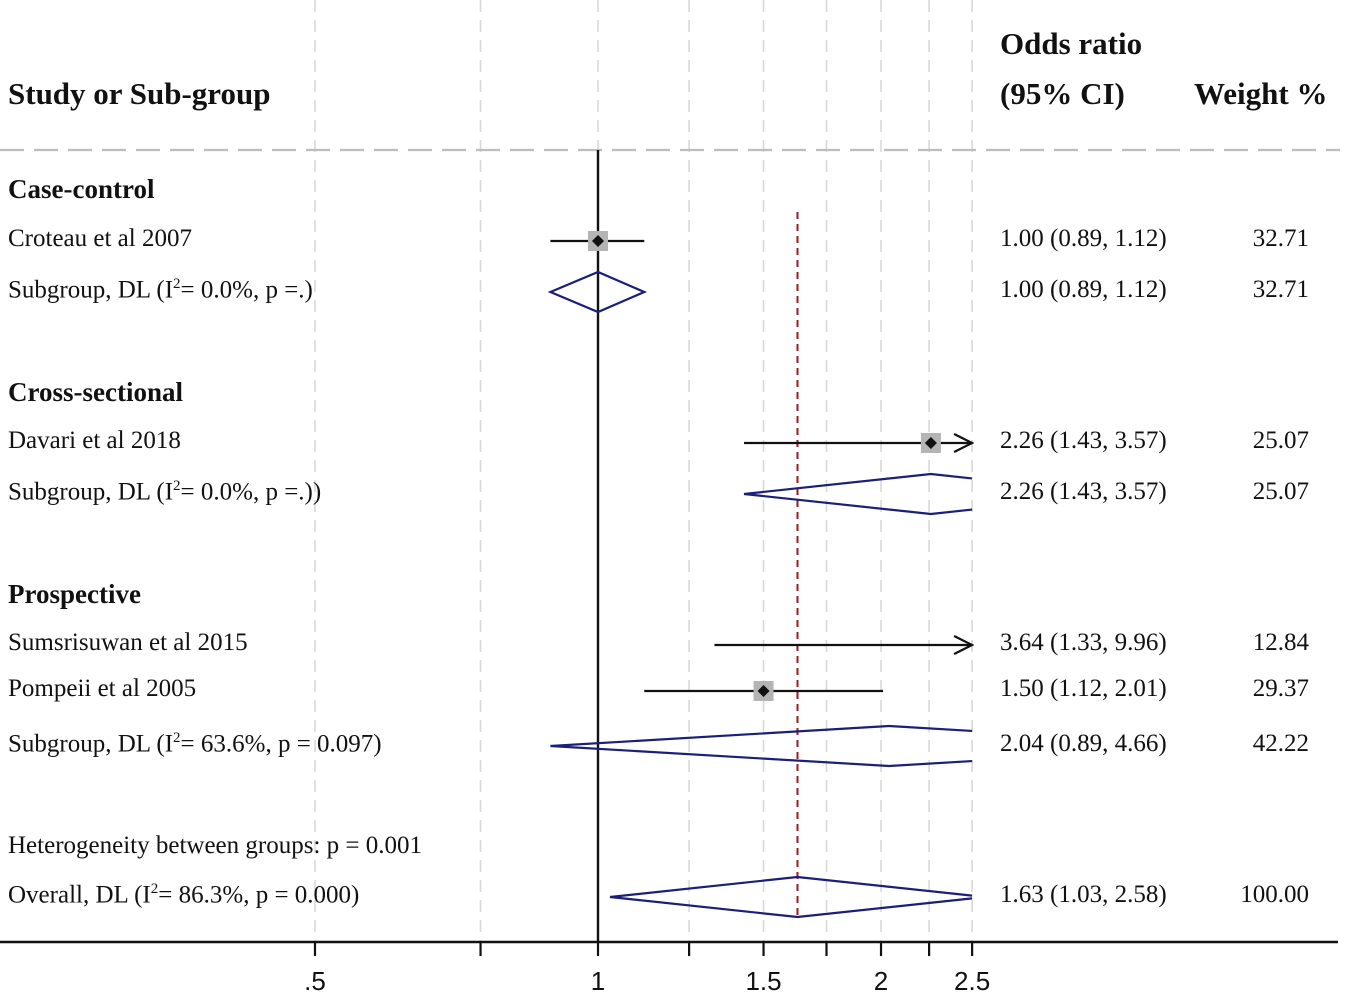 The width and height of the screenshot is (1350, 997). I want to click on x-tick-label: 2.5, so click(972, 981).